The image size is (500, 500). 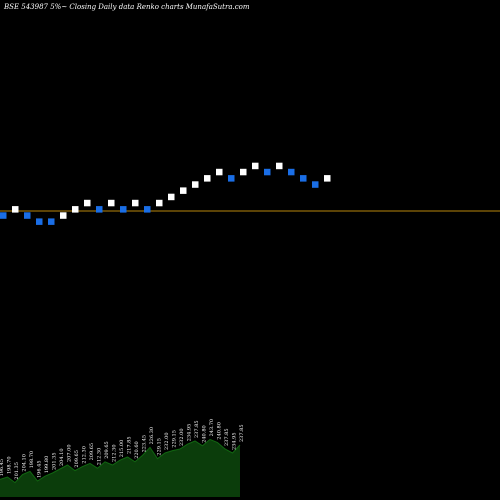 I want to click on volume-area, so click(x=120, y=467).